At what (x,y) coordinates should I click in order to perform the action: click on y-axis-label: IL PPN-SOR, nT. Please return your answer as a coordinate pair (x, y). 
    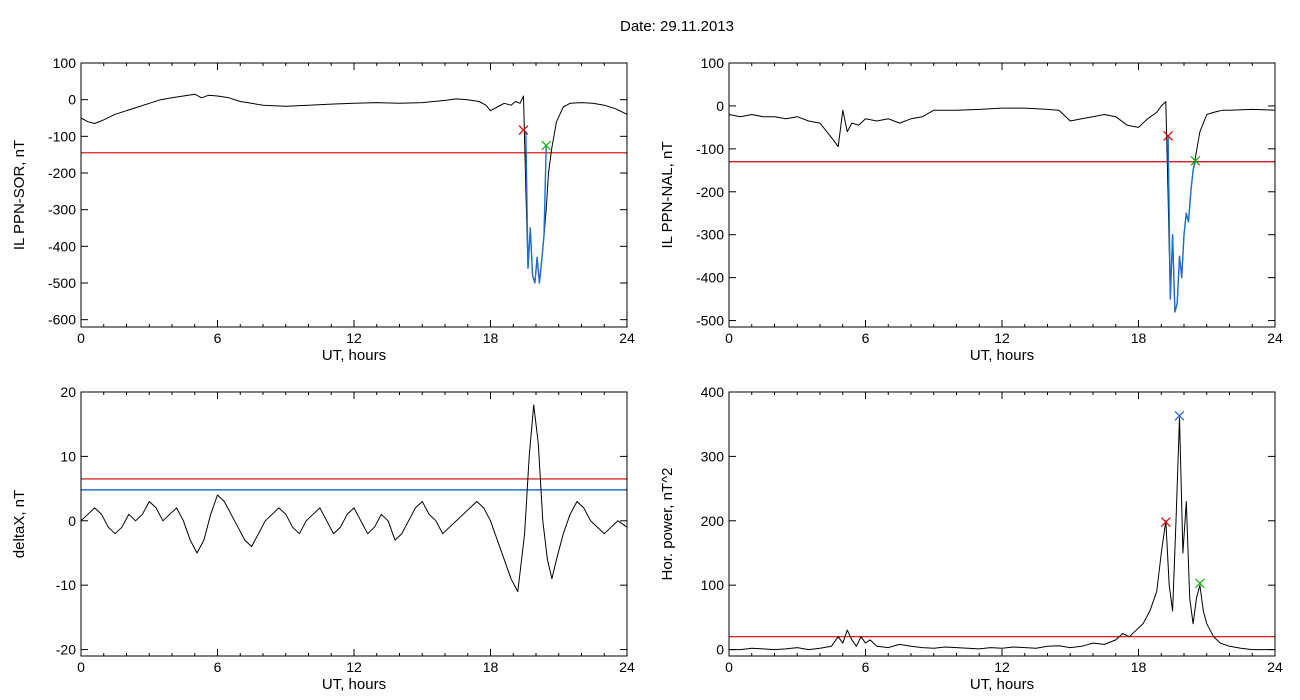
    Looking at the image, I should click on (19, 195).